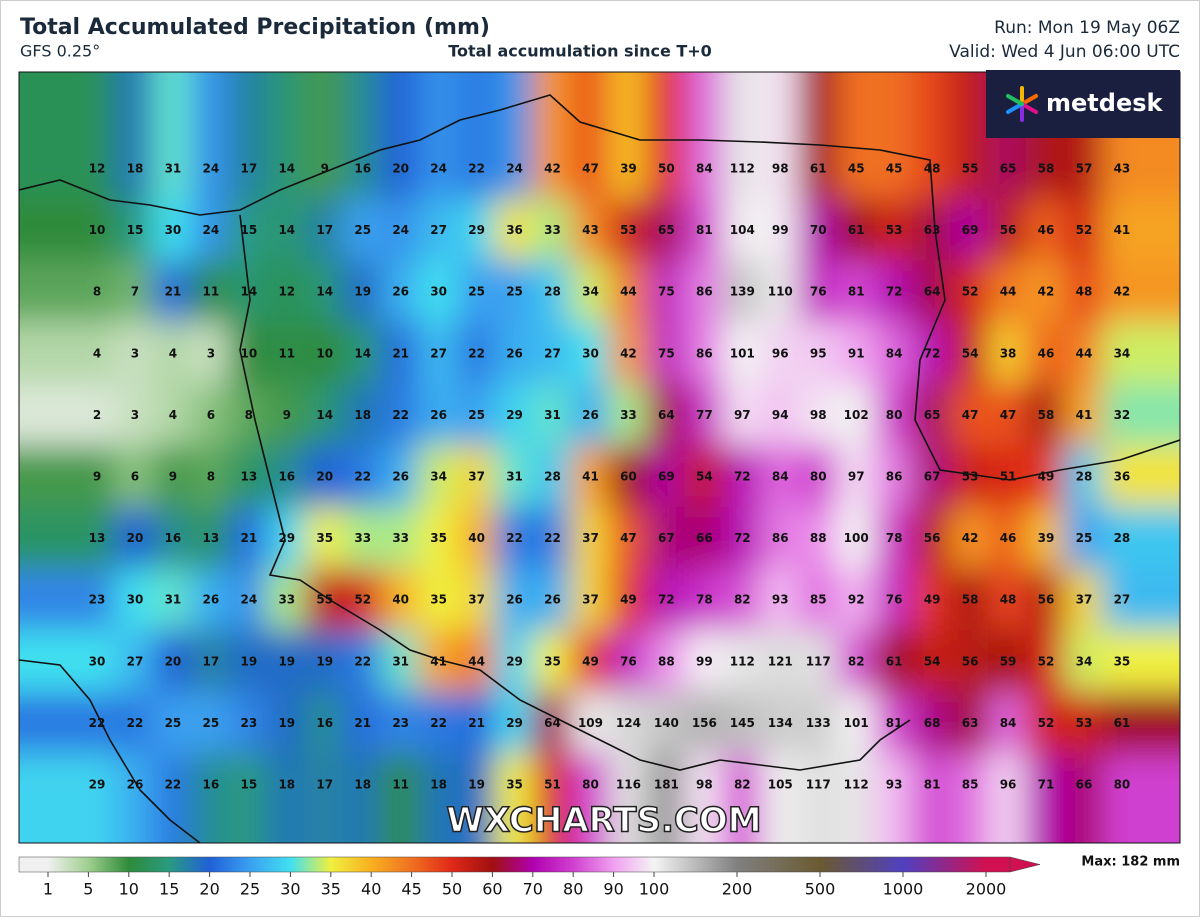 The height and width of the screenshot is (921, 1200). I want to click on precip-value: 57, so click(1084, 169).